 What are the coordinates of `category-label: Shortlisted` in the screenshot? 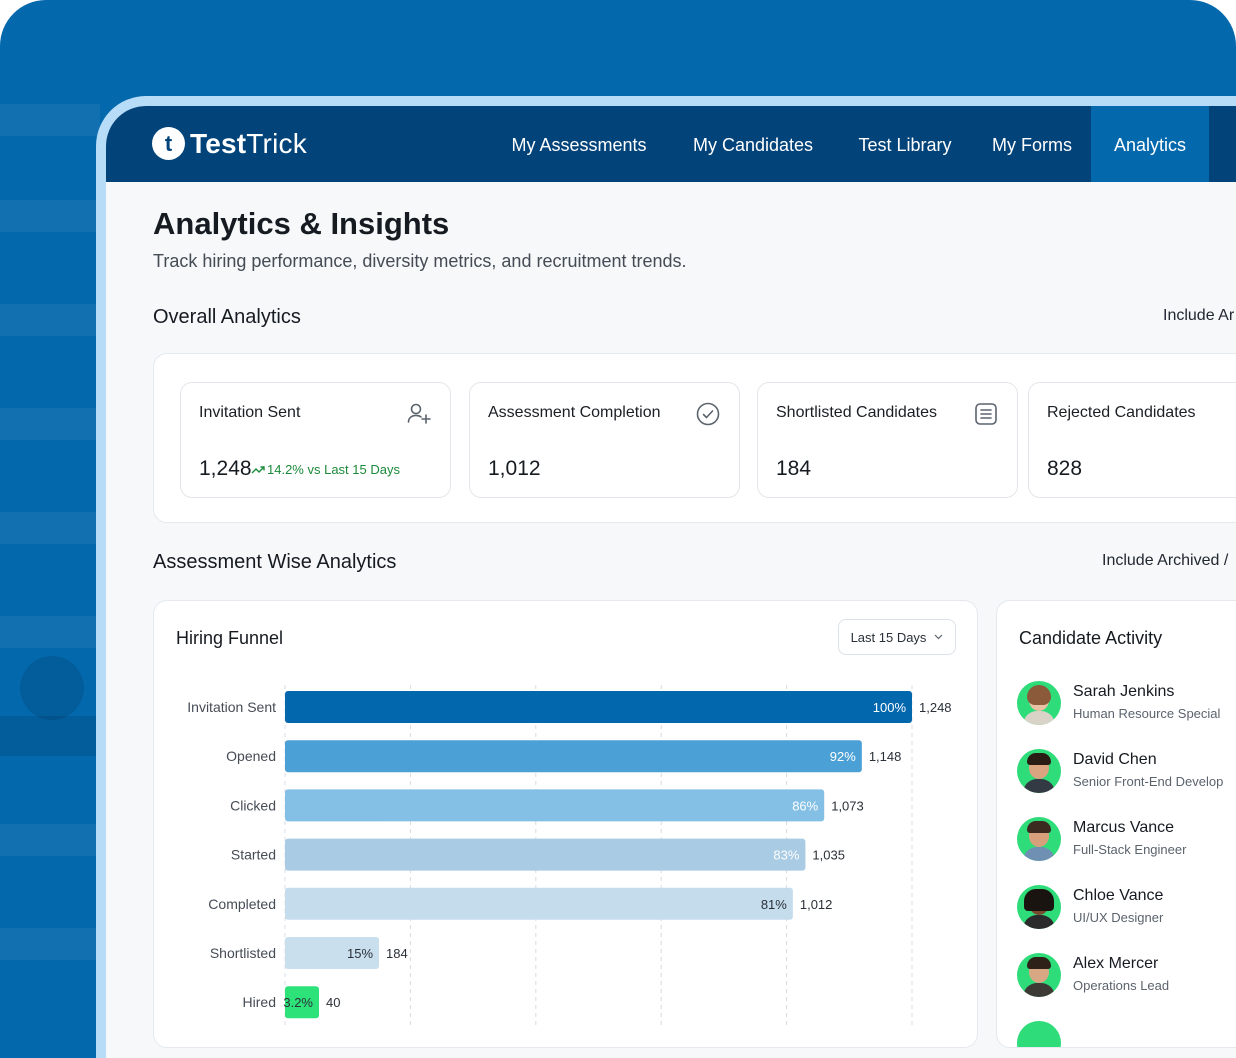 It's located at (243, 953).